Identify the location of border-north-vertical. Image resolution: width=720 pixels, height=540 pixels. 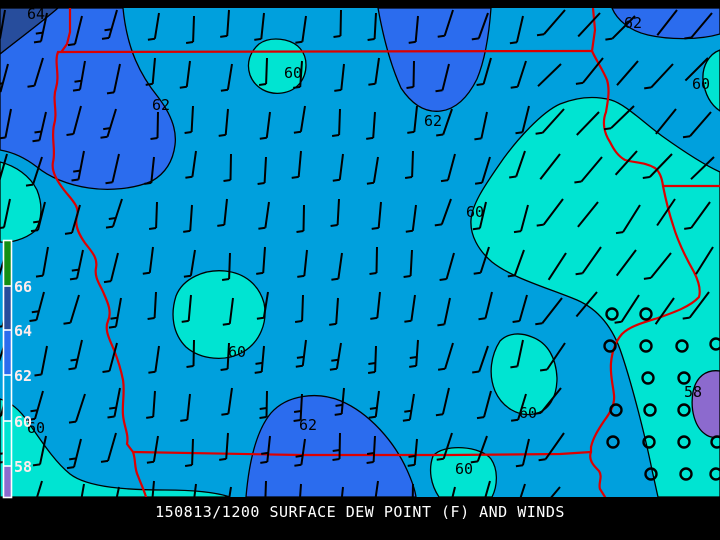
(66, 30).